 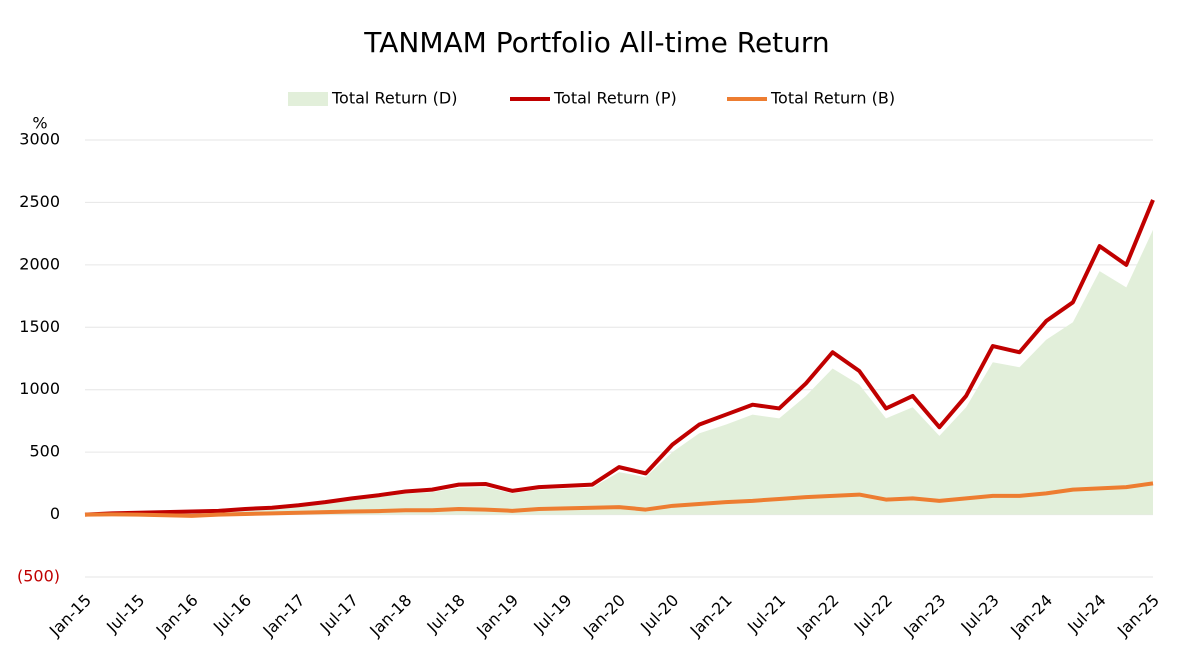 I want to click on line, so click(x=619, y=499).